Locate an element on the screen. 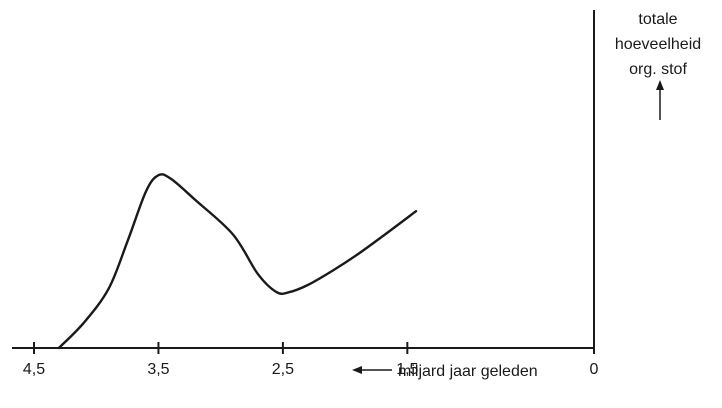 The width and height of the screenshot is (722, 408). x-tick-label: 3,5 is located at coordinates (158, 369).